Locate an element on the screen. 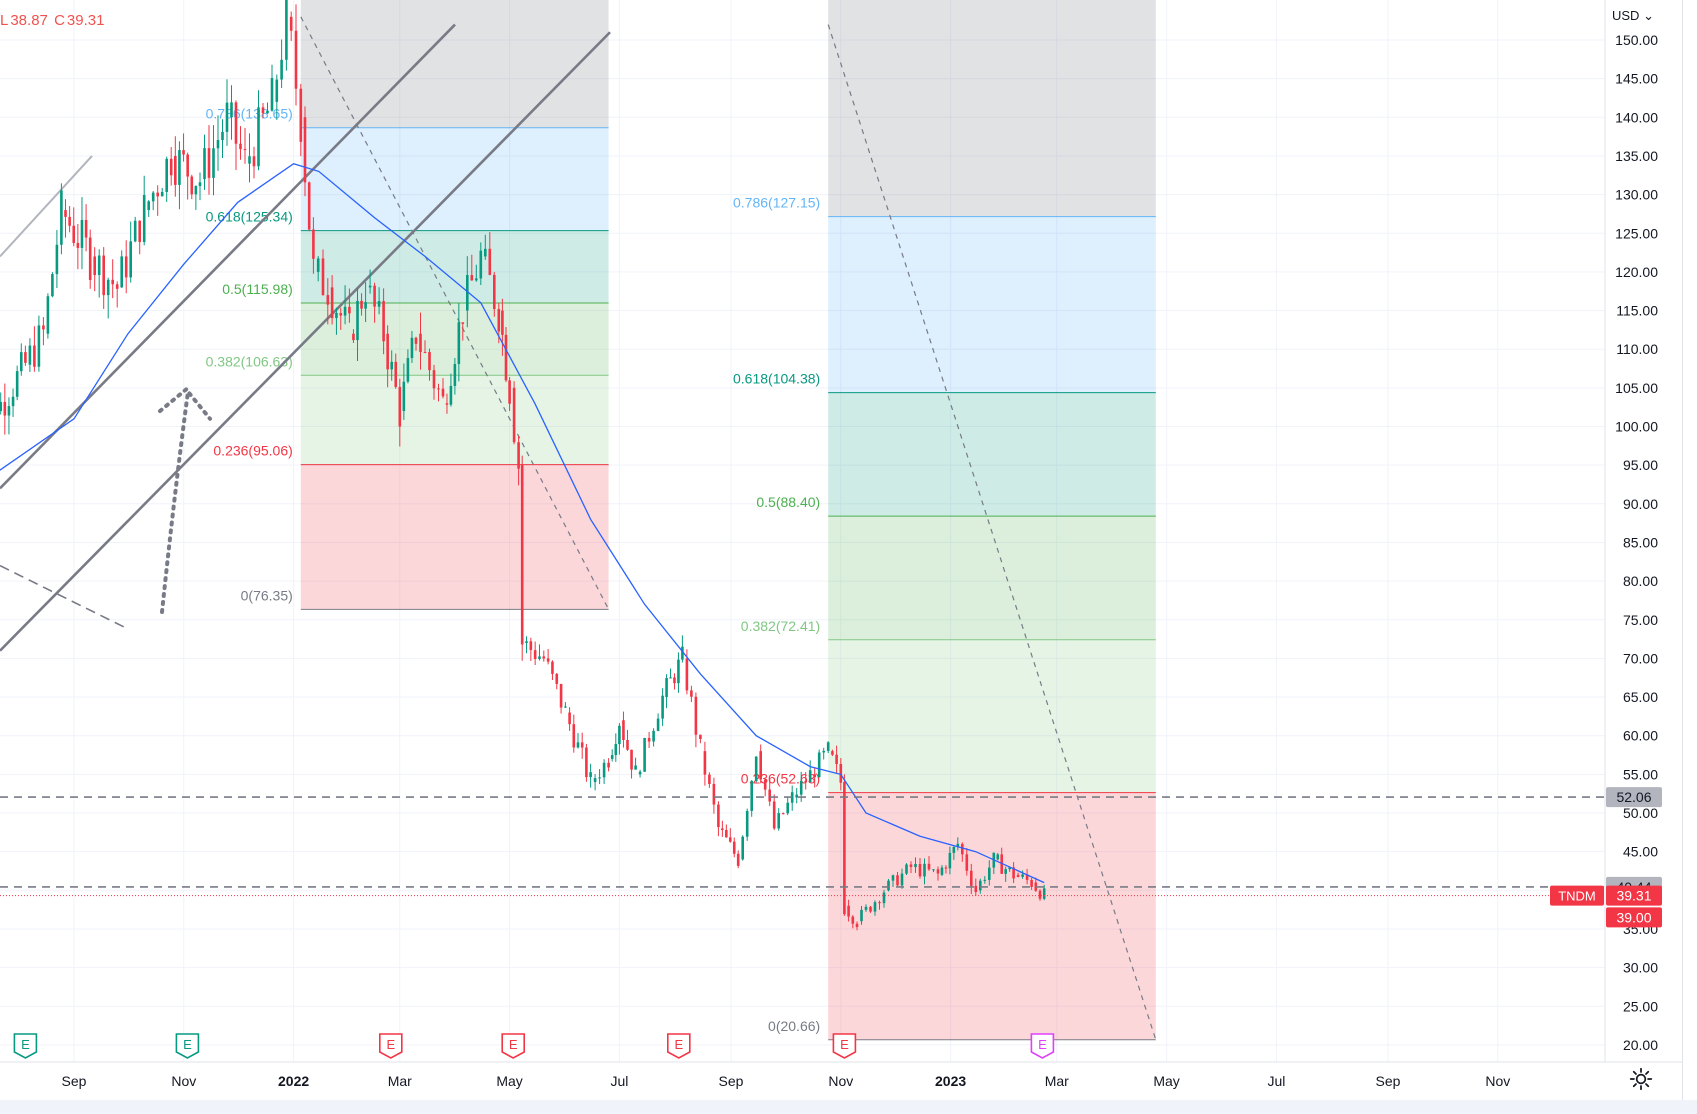  close-value: 39.31 is located at coordinates (85, 20).